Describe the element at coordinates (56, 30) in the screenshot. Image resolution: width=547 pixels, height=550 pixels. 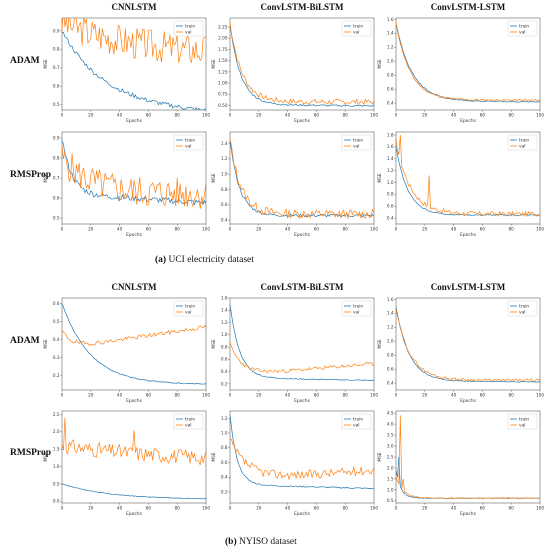
I see `y-tick-label: 0.9` at that location.